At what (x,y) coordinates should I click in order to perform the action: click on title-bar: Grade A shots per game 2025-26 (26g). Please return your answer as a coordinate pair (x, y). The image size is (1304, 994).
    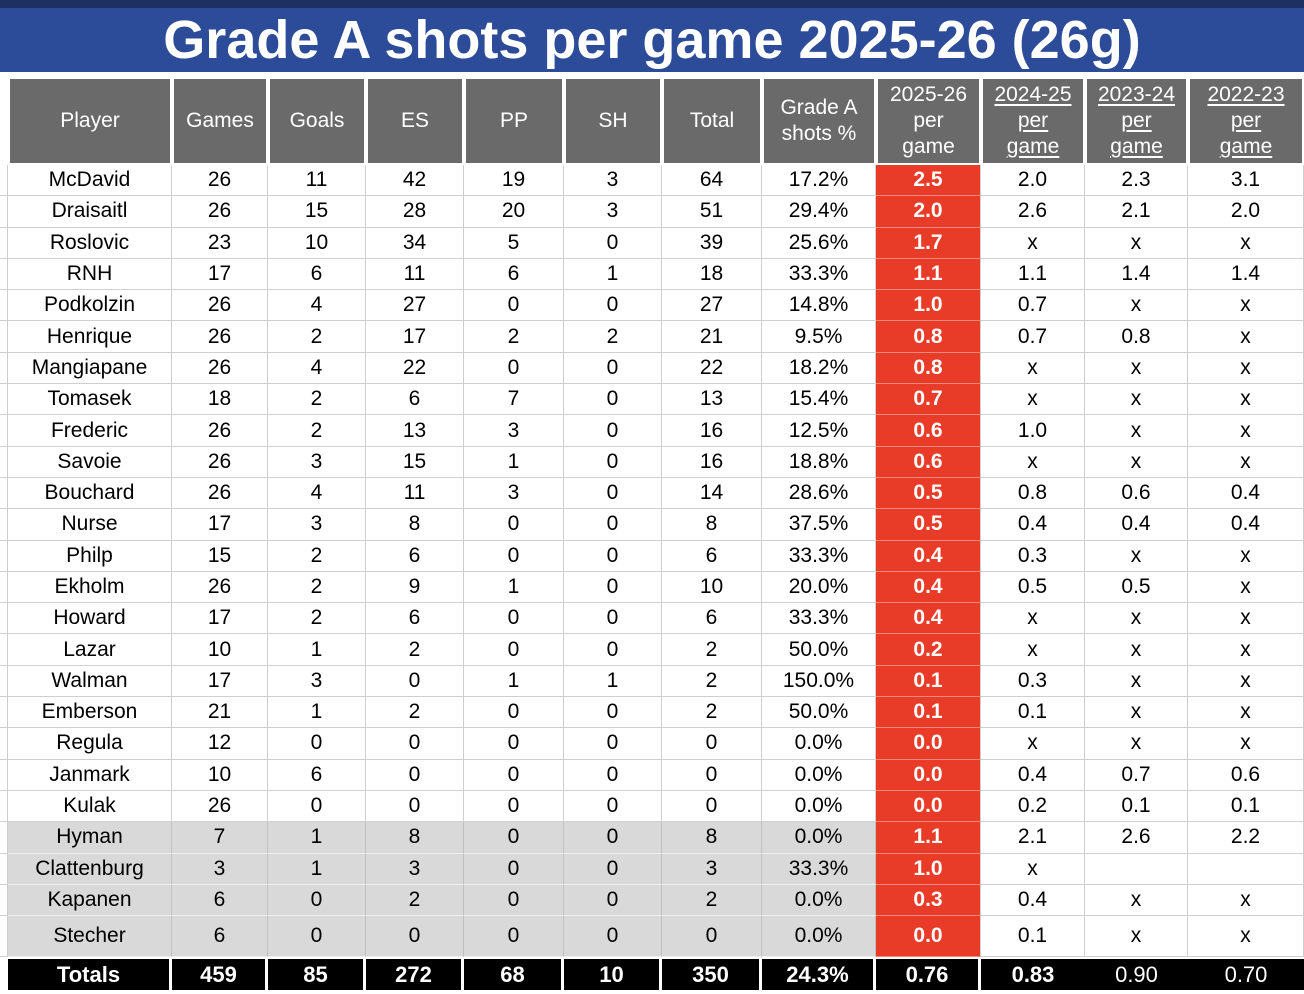
    Looking at the image, I should click on (652, 40).